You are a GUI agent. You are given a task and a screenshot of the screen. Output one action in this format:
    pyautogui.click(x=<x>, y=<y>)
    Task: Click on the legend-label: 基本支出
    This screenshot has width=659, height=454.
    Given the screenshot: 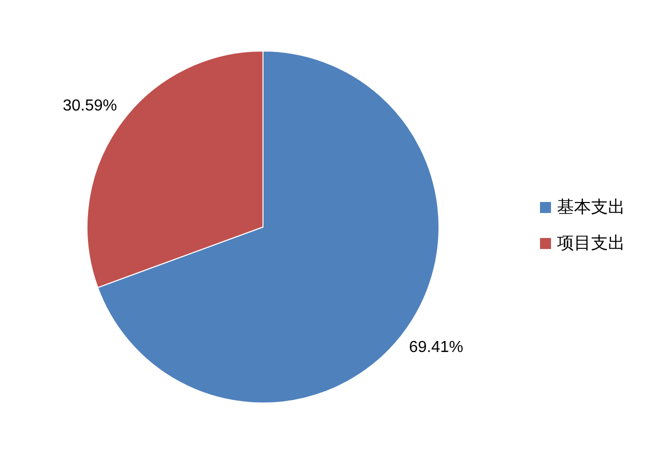 What is the action you would take?
    pyautogui.click(x=591, y=206)
    